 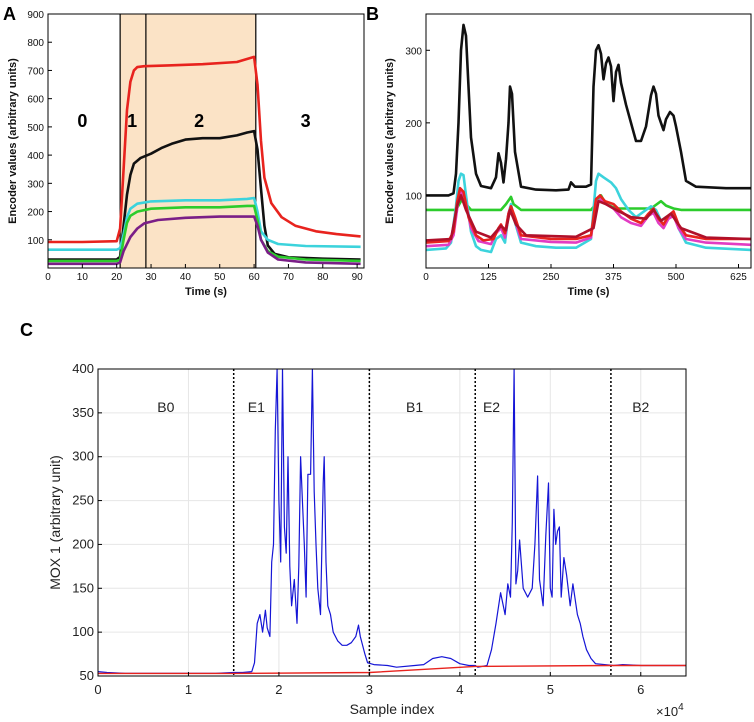 What do you see at coordinates (289, 277) in the screenshot?
I see `x-tick-label: 70` at bounding box center [289, 277].